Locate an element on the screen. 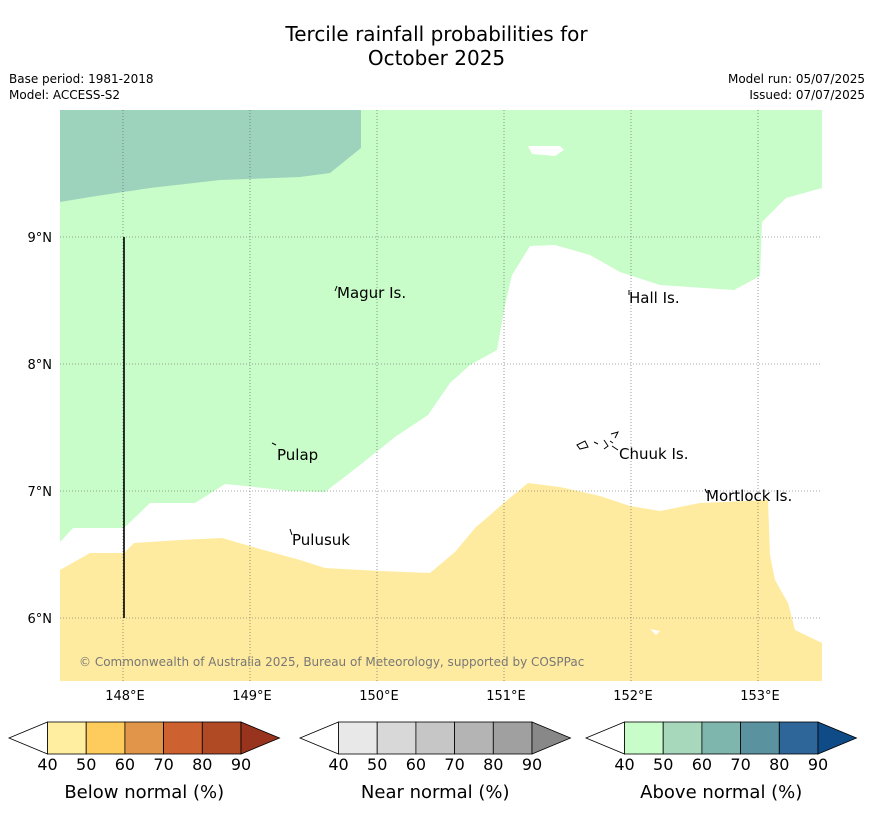 The width and height of the screenshot is (873, 816). colorbar: 40 50 60 70 80 90 Below normal (%) is located at coordinates (144, 762).